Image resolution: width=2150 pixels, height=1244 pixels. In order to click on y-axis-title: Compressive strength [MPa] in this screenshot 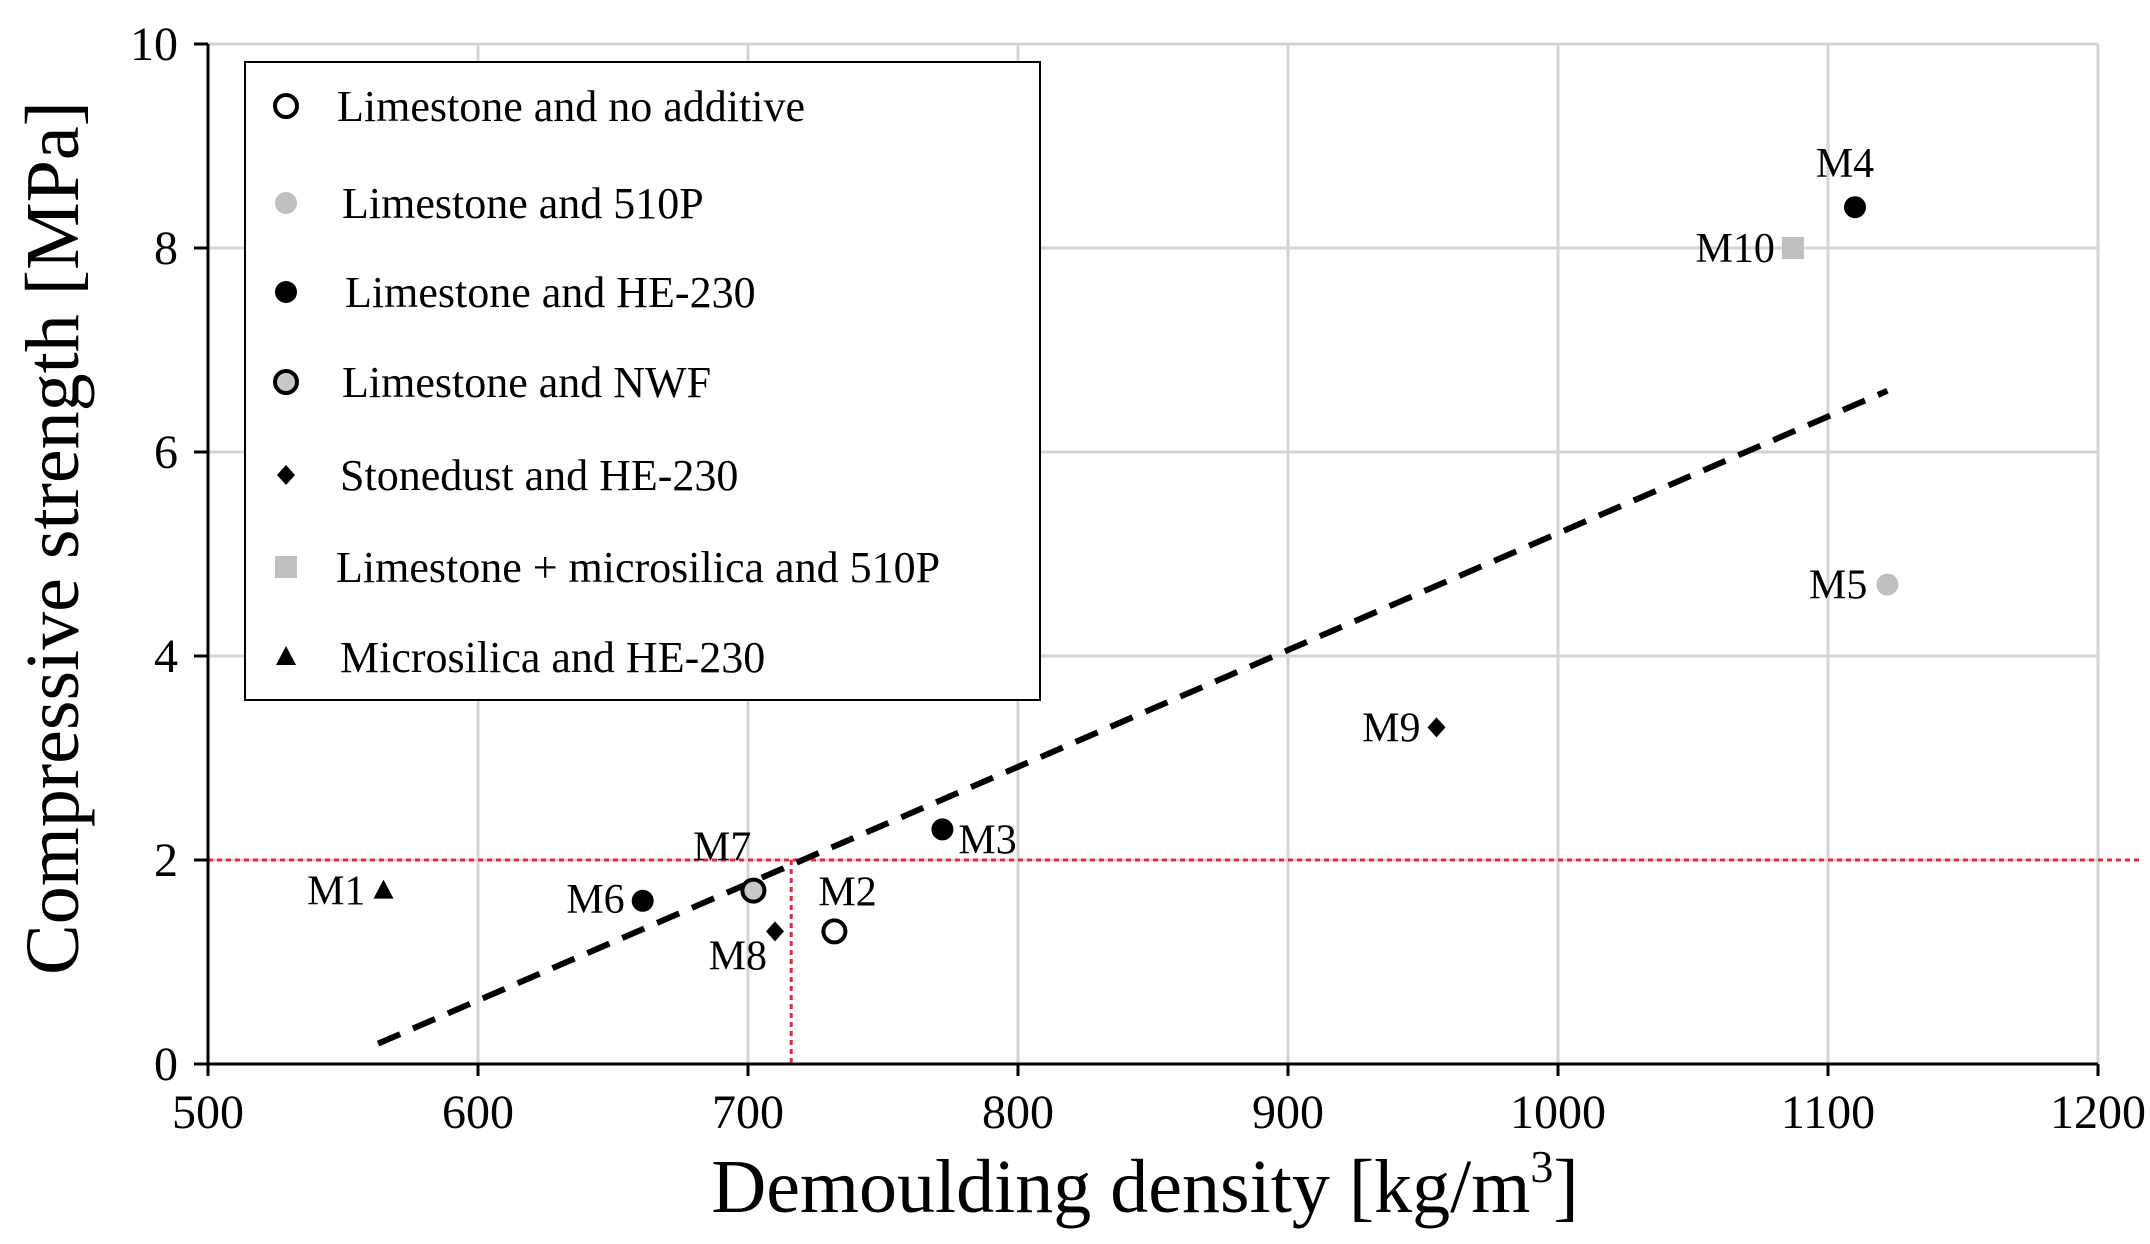, I will do `click(53, 538)`.